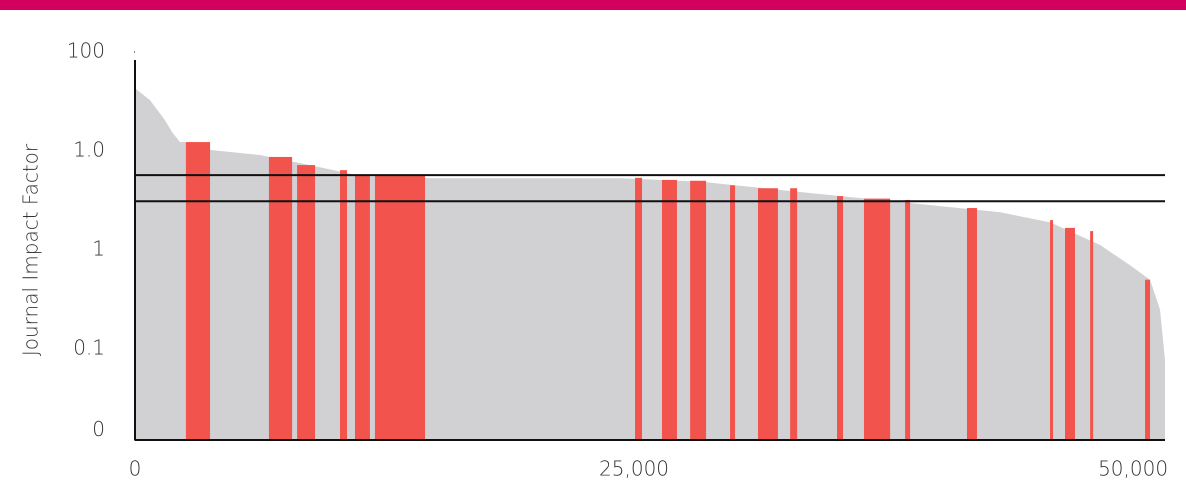 The image size is (1186, 503). What do you see at coordinates (135, 469) in the screenshot?
I see `x-tick-label: 0` at bounding box center [135, 469].